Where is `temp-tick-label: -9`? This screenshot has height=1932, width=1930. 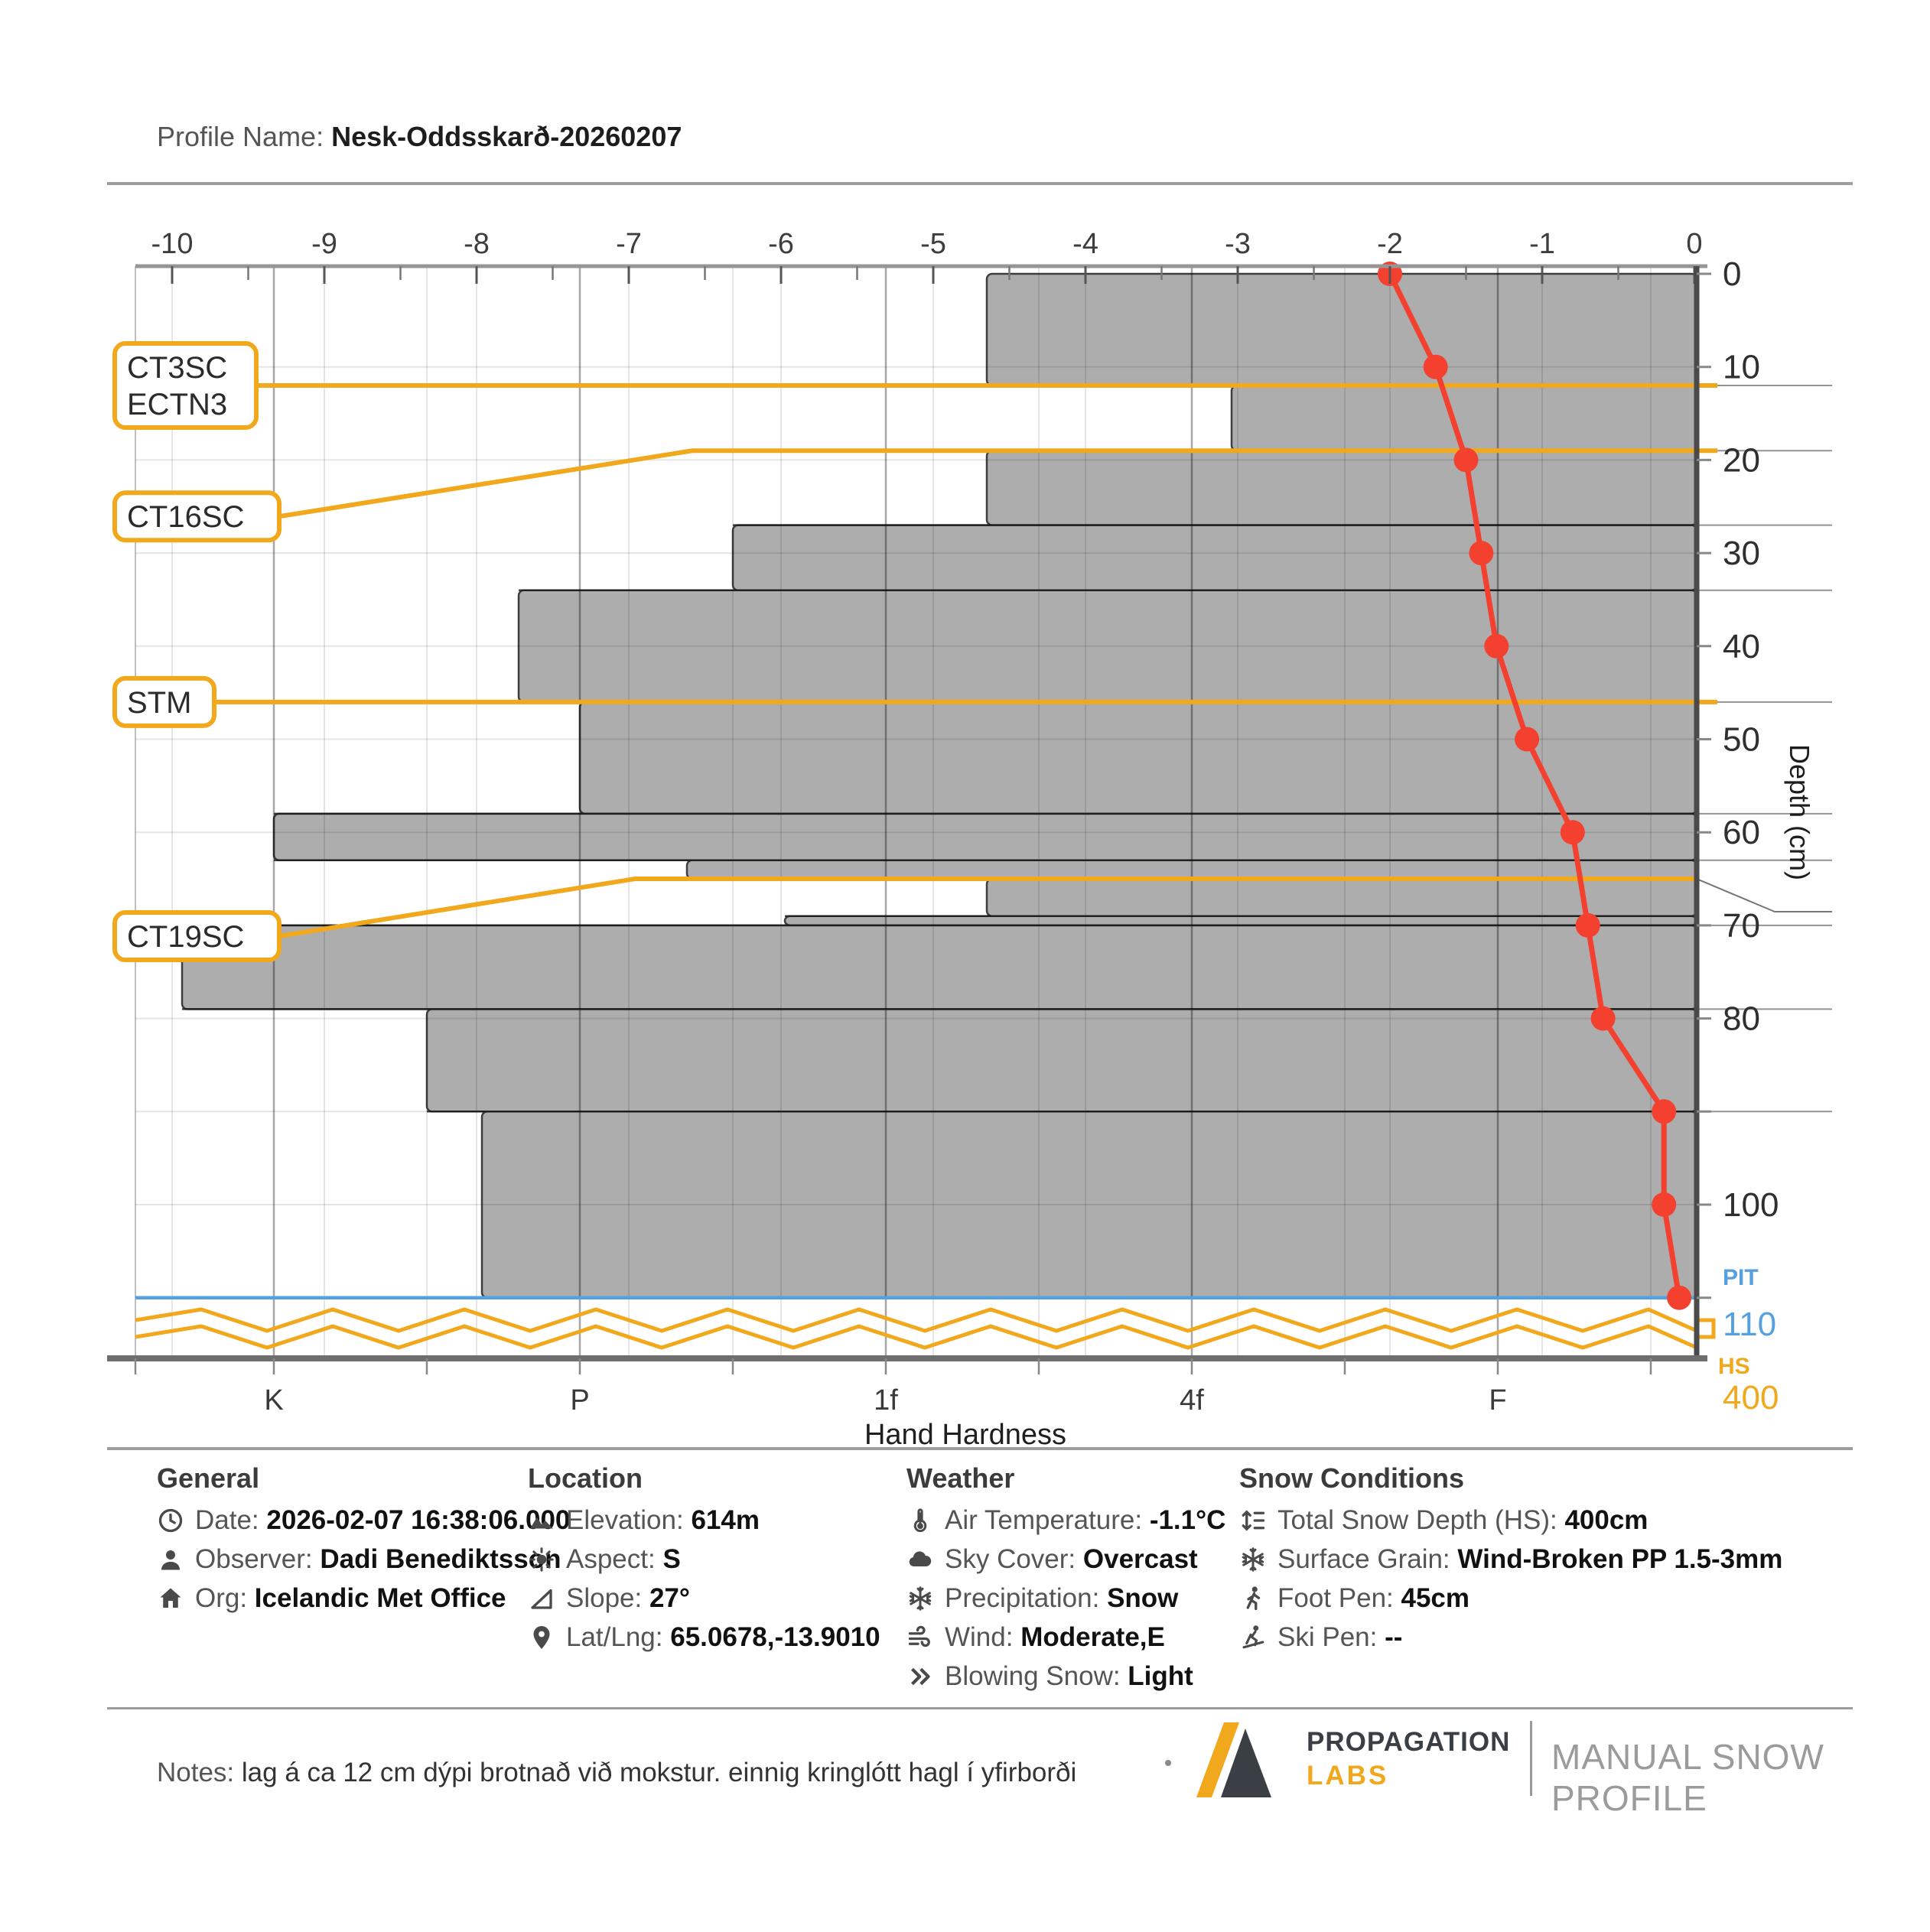
temp-tick-label: -9 is located at coordinates (324, 244).